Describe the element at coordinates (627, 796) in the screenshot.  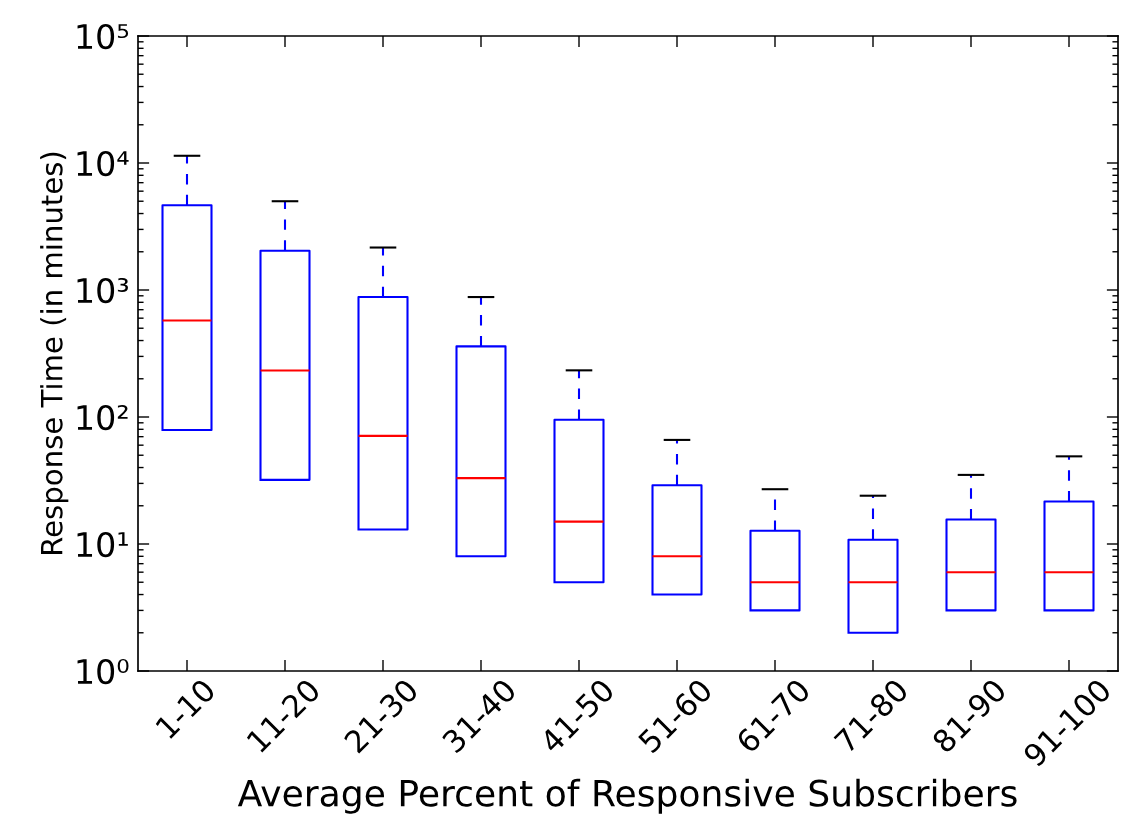
I see `x-axis-title: Average Percent of Responsive Subscribers` at that location.